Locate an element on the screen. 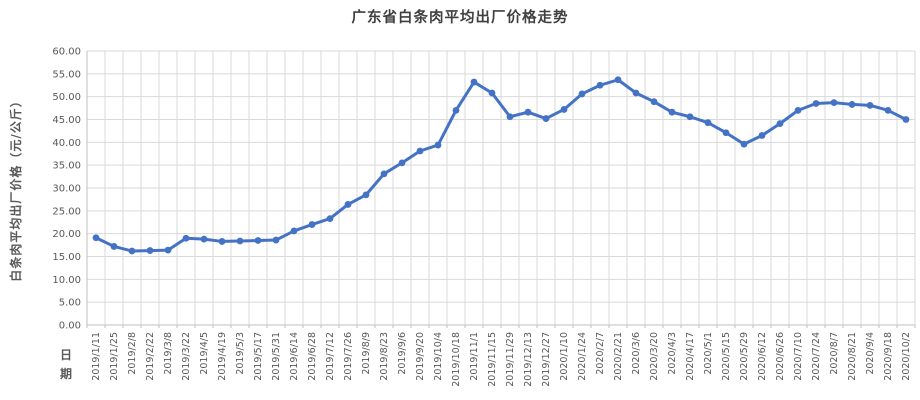 The image size is (920, 400). x-tick-label: 2019/12/27 is located at coordinates (546, 359).